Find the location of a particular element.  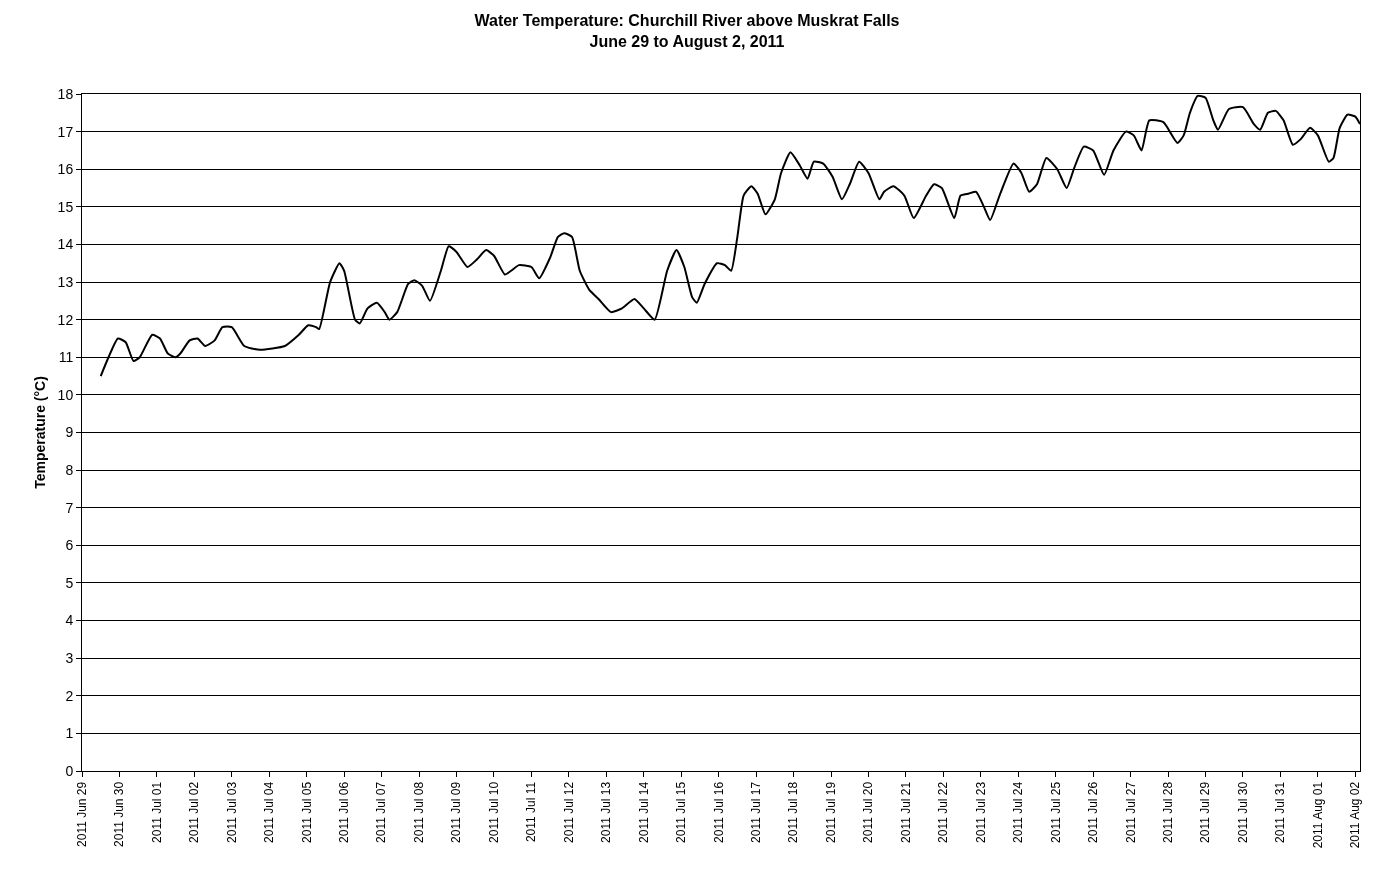

x-tick-label: 2011 Jul 22 is located at coordinates (943, 812).